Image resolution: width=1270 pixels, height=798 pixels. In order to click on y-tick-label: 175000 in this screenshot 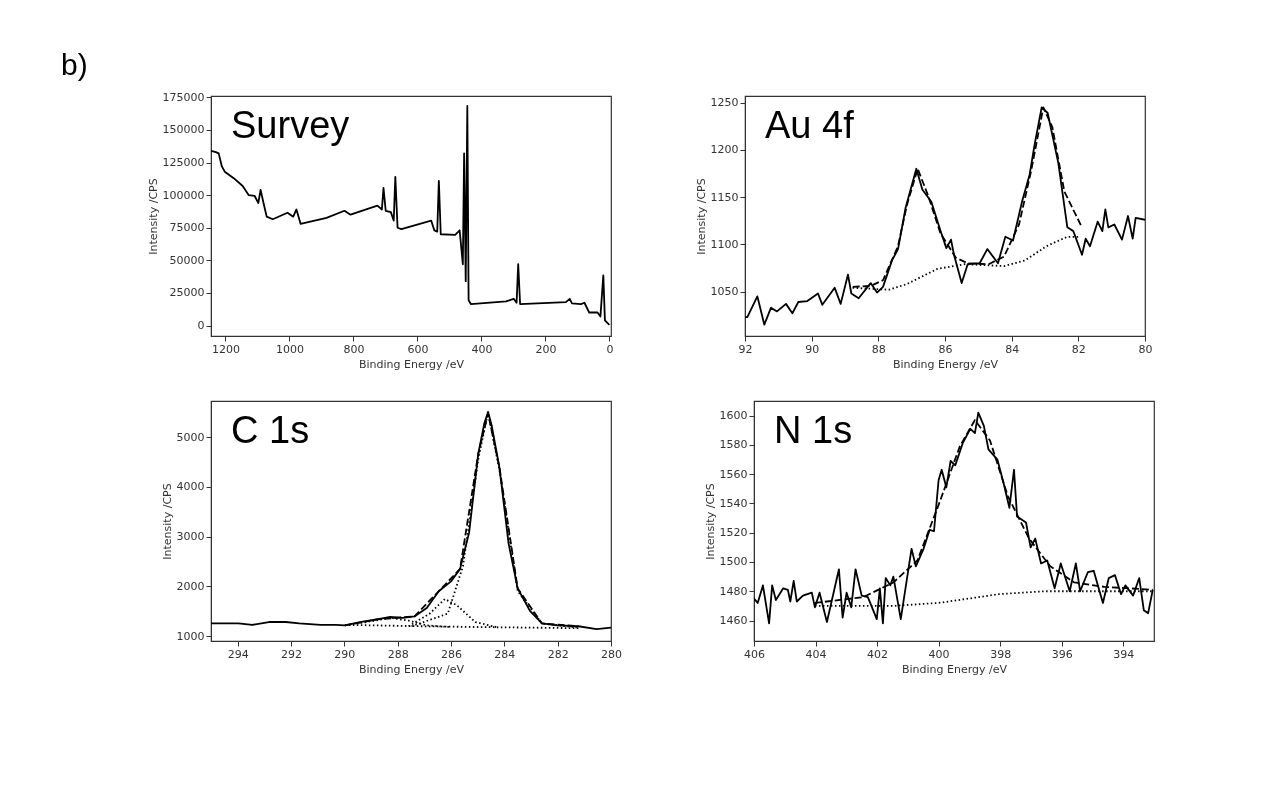, I will do `click(183, 97)`.